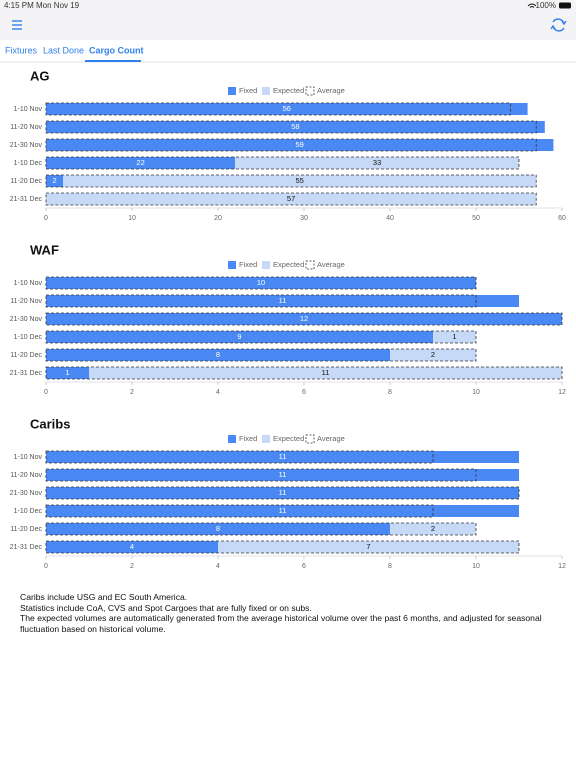 Image resolution: width=576 pixels, height=768 pixels. What do you see at coordinates (562, 392) in the screenshot?
I see `x-tick-label: 12` at bounding box center [562, 392].